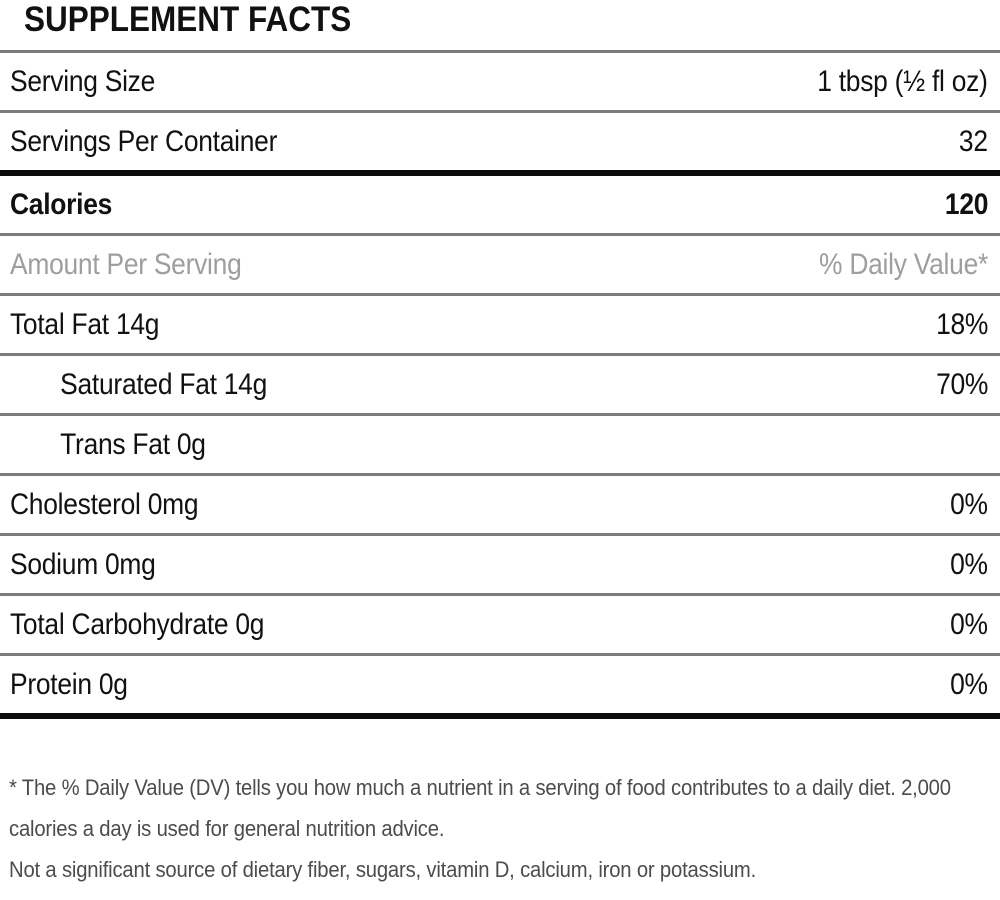  I want to click on nutrient-label: Total Carbohydrate 0g, so click(137, 624).